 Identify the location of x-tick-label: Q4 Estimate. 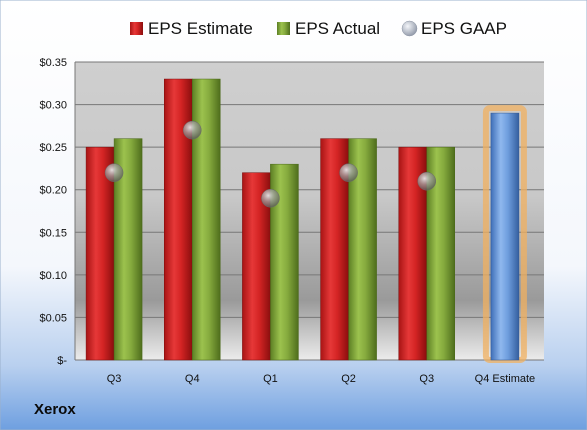
(505, 379).